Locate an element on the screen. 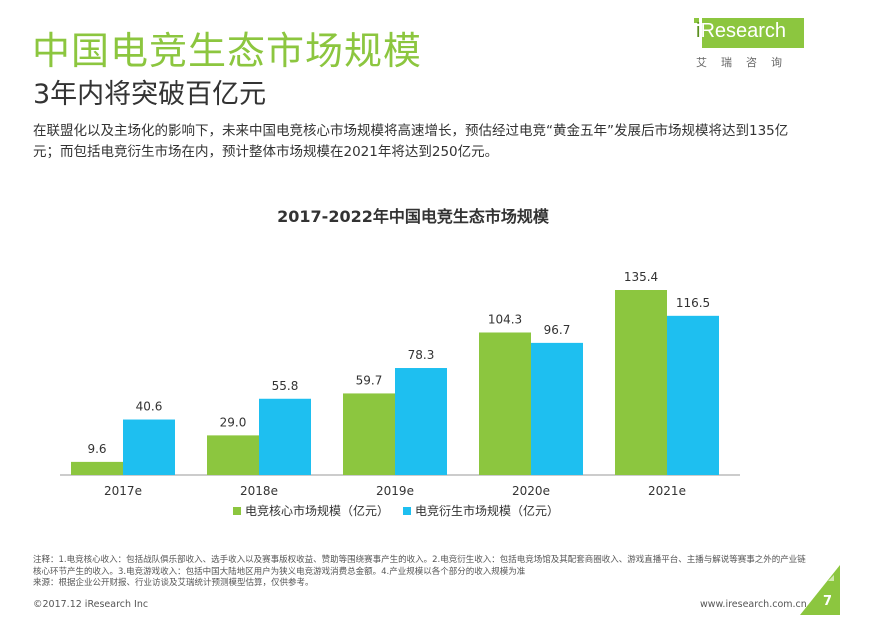  data-label-derivative-2017e: 40.6 is located at coordinates (149, 407).